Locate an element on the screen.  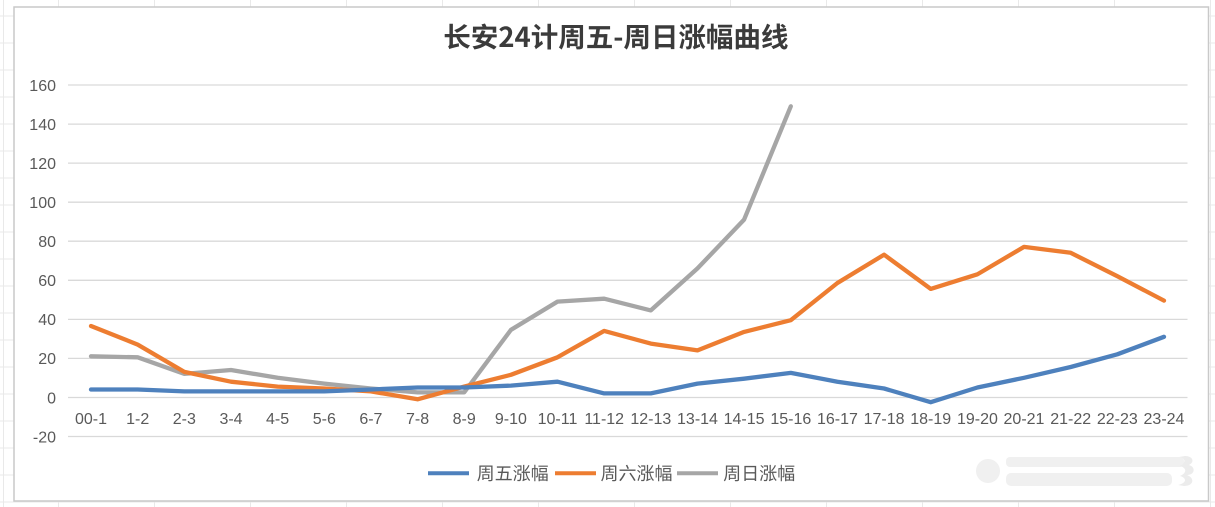
svg-text: 19-20 is located at coordinates (977, 419).